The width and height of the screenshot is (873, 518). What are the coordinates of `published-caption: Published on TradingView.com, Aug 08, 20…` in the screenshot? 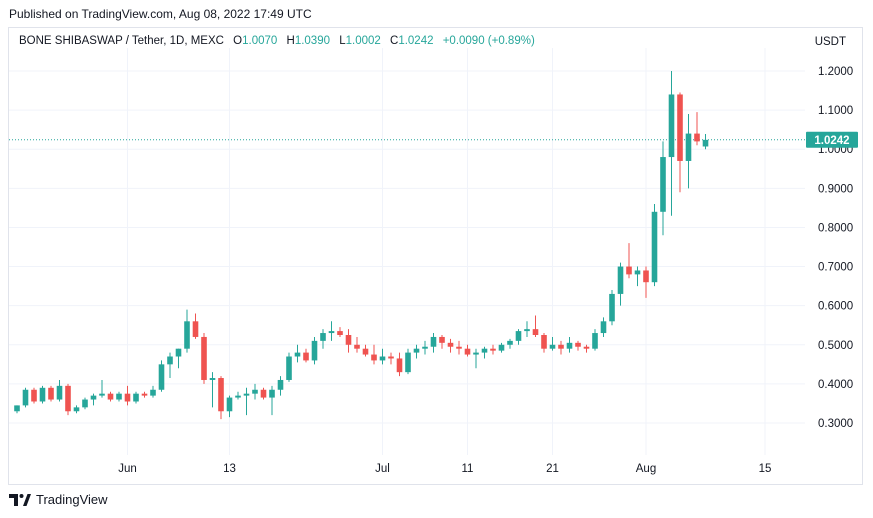 It's located at (160, 14).